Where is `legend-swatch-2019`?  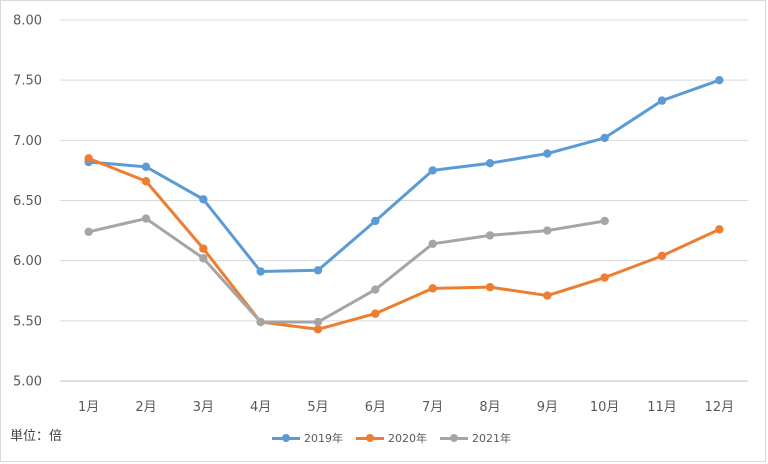
legend-swatch-2019 is located at coordinates (286, 438).